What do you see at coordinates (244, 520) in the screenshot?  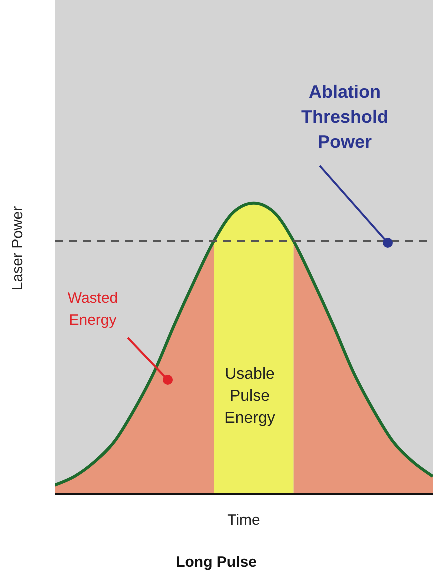 I see `x-axis-title: Time` at bounding box center [244, 520].